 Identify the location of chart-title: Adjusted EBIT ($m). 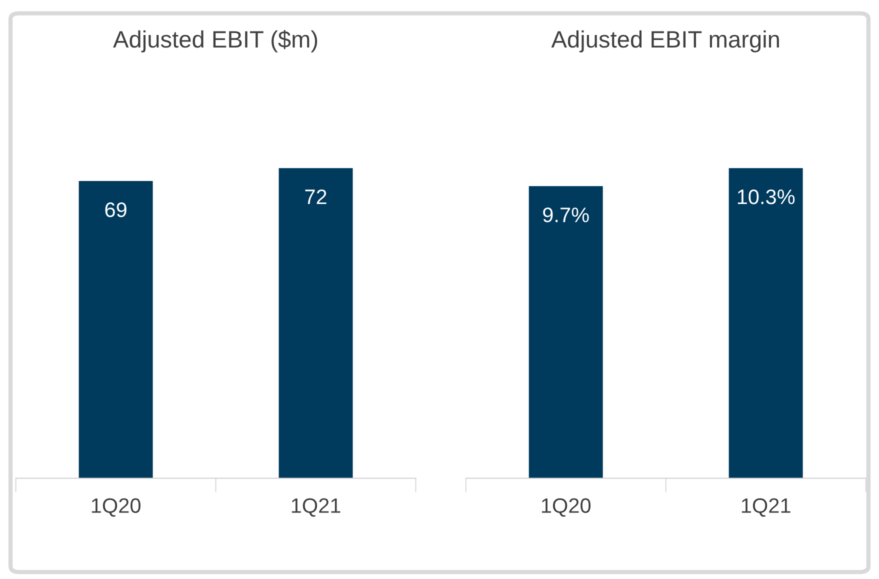
(215, 41).